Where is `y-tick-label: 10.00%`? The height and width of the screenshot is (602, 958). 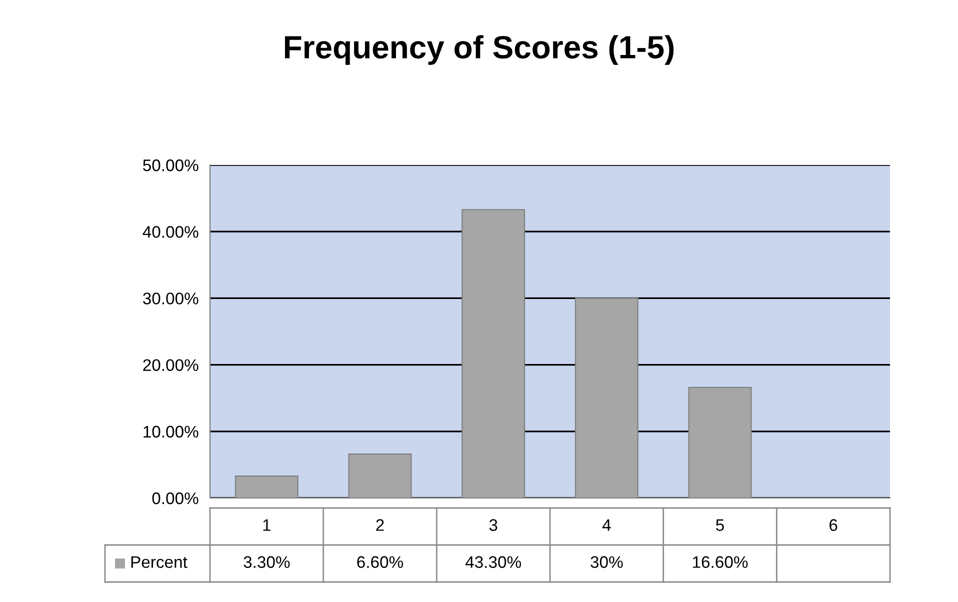
y-tick-label: 10.00% is located at coordinates (171, 432).